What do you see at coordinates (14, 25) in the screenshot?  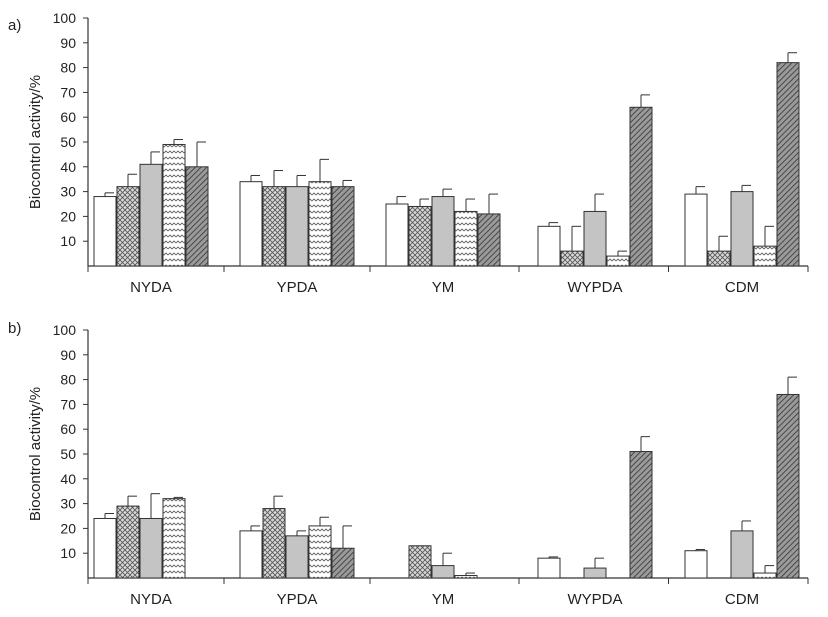 I see `panel-label: a)` at bounding box center [14, 25].